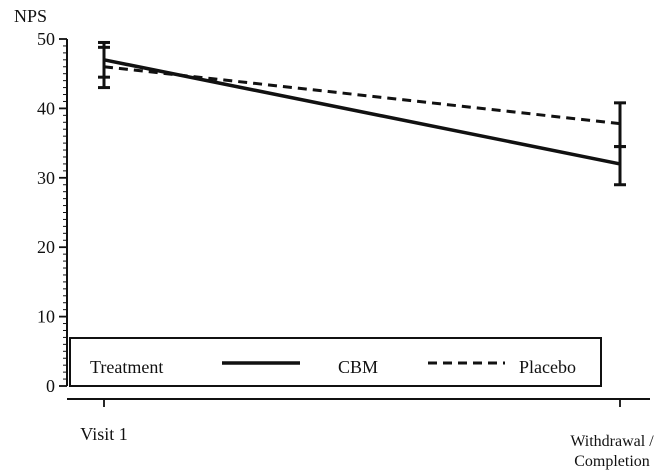  What do you see at coordinates (30, 16) in the screenshot?
I see `y-axis-label: NPS` at bounding box center [30, 16].